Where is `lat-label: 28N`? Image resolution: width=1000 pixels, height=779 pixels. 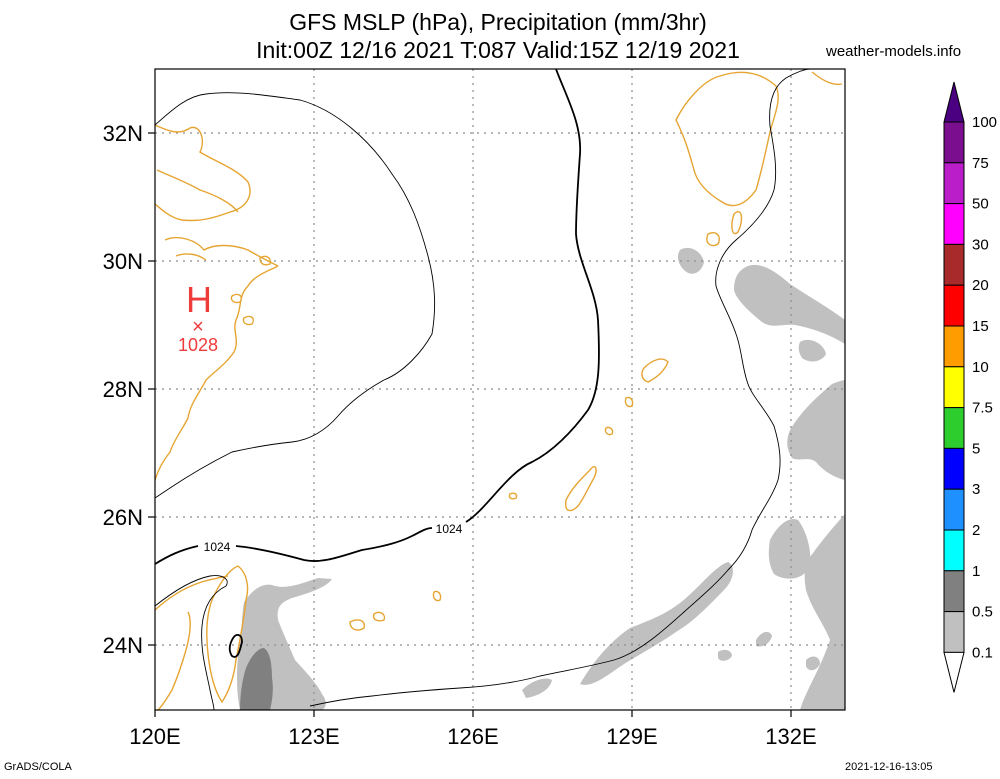
lat-label: 28N is located at coordinates (123, 389).